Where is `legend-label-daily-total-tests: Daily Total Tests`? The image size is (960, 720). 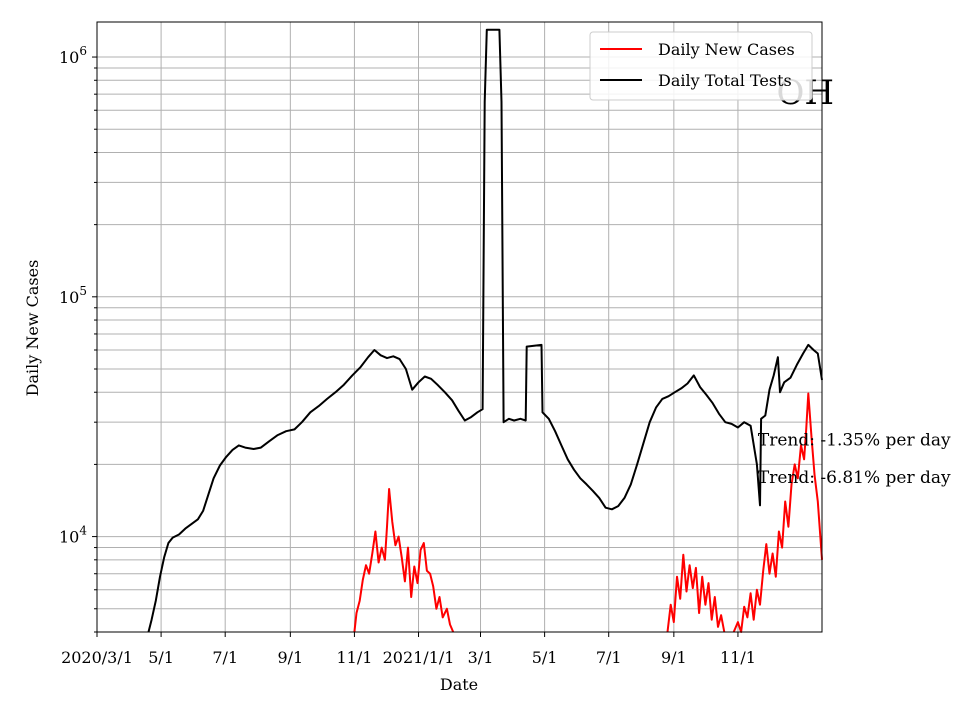
legend-label-daily-total-tests: Daily Total Tests is located at coordinates (725, 80).